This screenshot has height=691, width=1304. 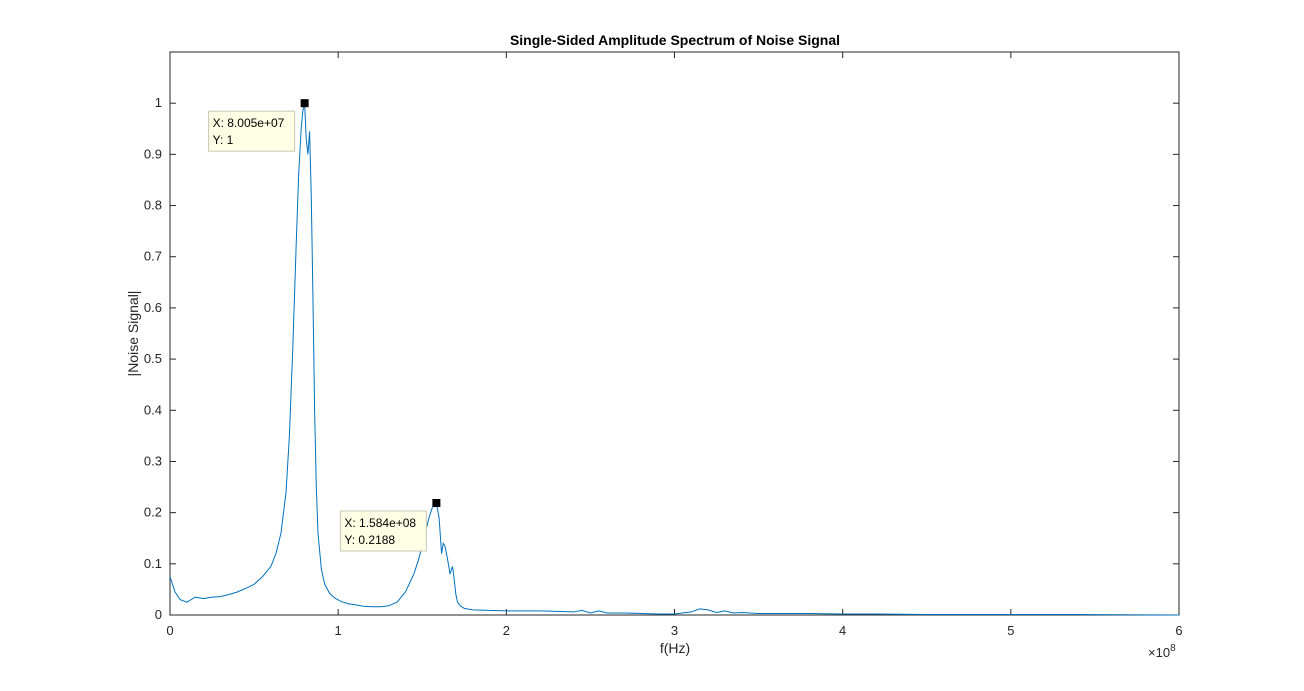 What do you see at coordinates (153, 256) in the screenshot?
I see `y-tick-label-7: 0.7` at bounding box center [153, 256].